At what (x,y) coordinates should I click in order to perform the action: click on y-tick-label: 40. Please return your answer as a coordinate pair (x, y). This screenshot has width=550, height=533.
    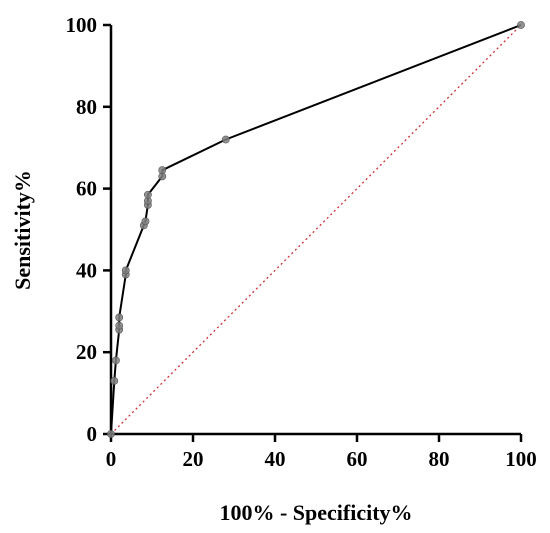
    Looking at the image, I should click on (86, 270).